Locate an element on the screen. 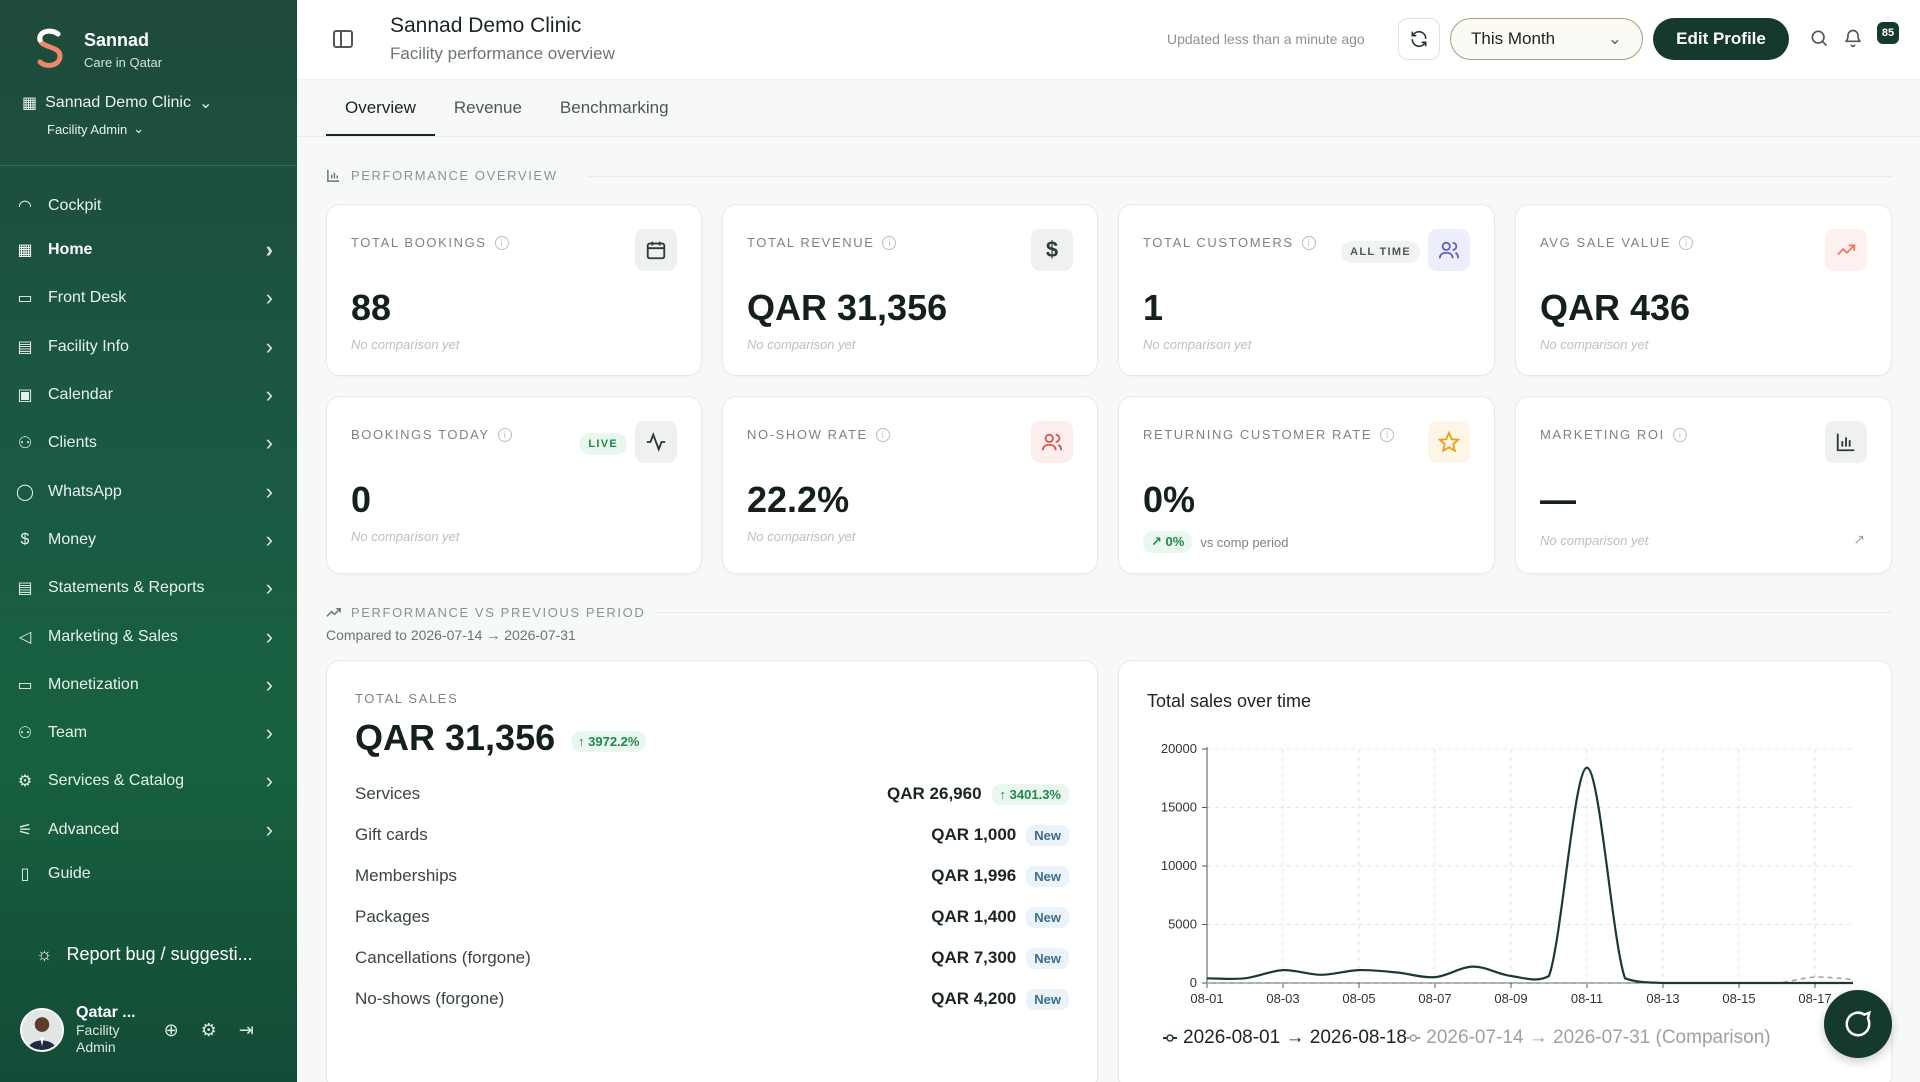 This screenshot has width=1920, height=1082. last-updated-text: Updated less than a minute ago is located at coordinates (1266, 39).